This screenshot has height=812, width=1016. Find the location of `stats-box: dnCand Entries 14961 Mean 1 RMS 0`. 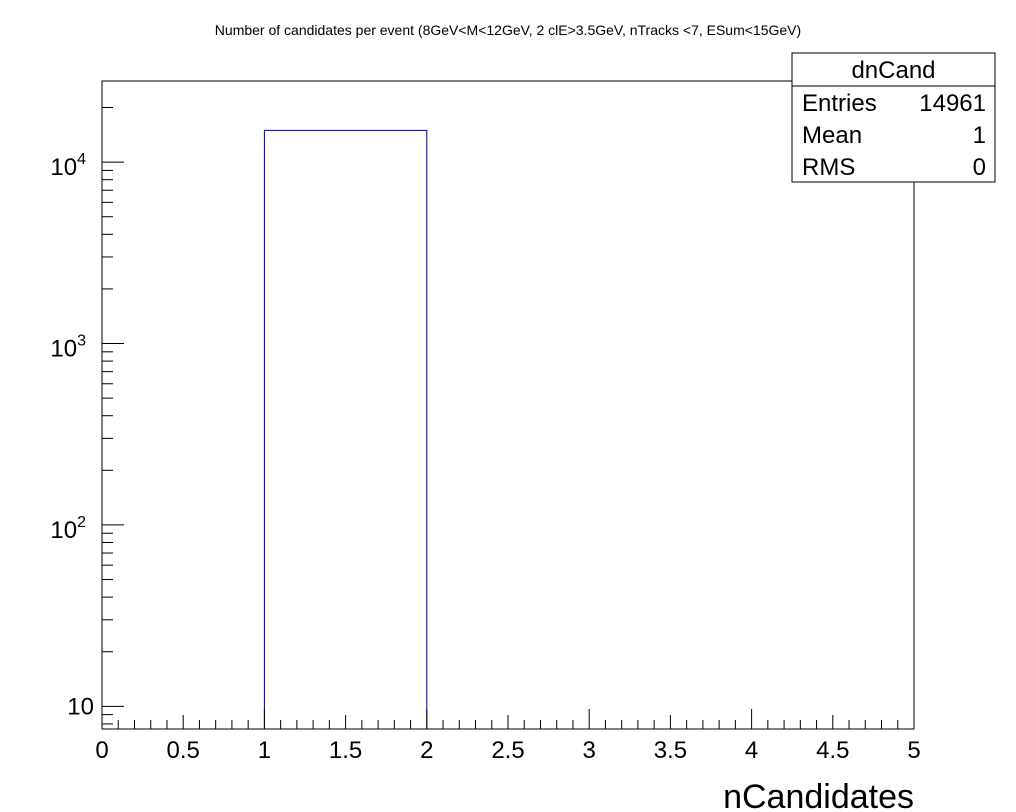

stats-box: dnCand Entries 14961 Mean 1 RMS 0 is located at coordinates (893, 117).